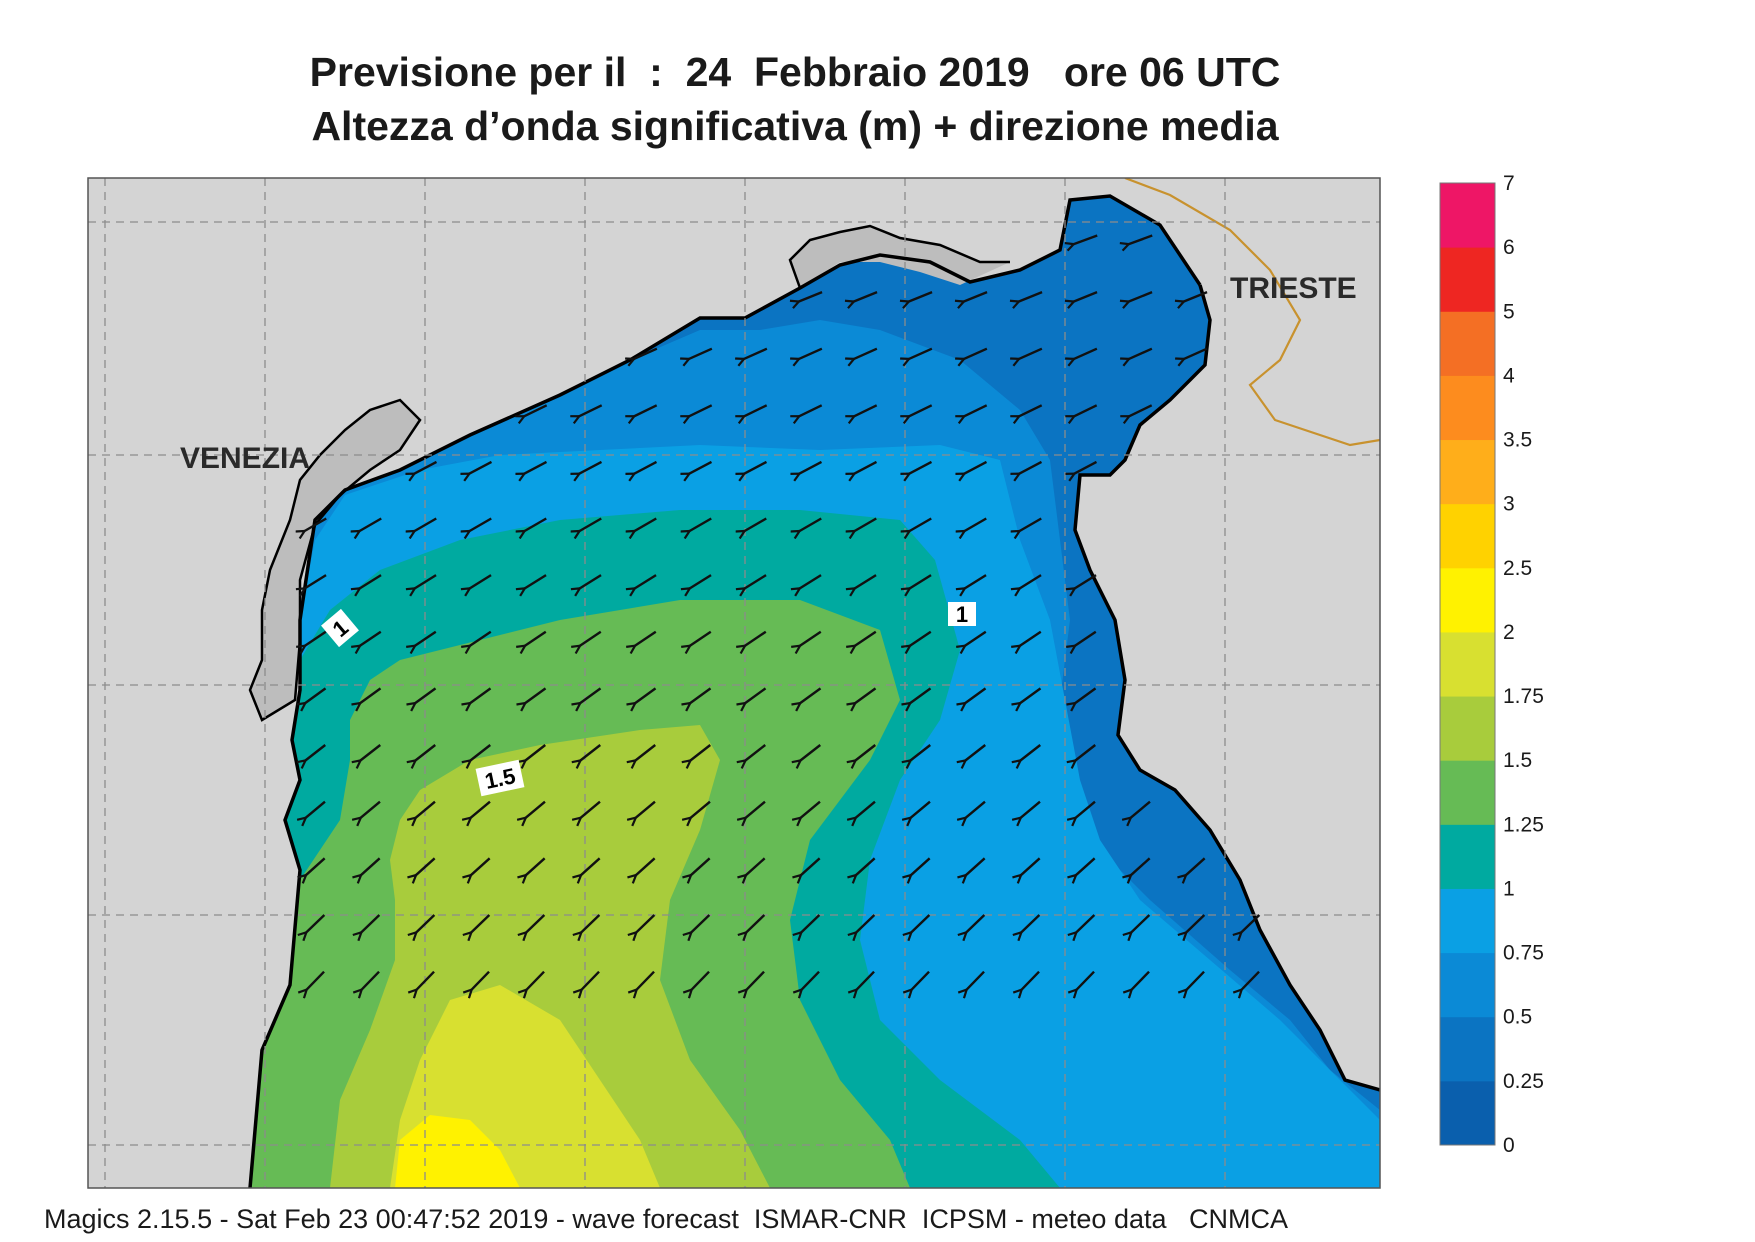 This screenshot has width=1755, height=1242. Describe the element at coordinates (1523, 1081) in the screenshot. I see `colorbar-tick-label: 0.25` at that location.